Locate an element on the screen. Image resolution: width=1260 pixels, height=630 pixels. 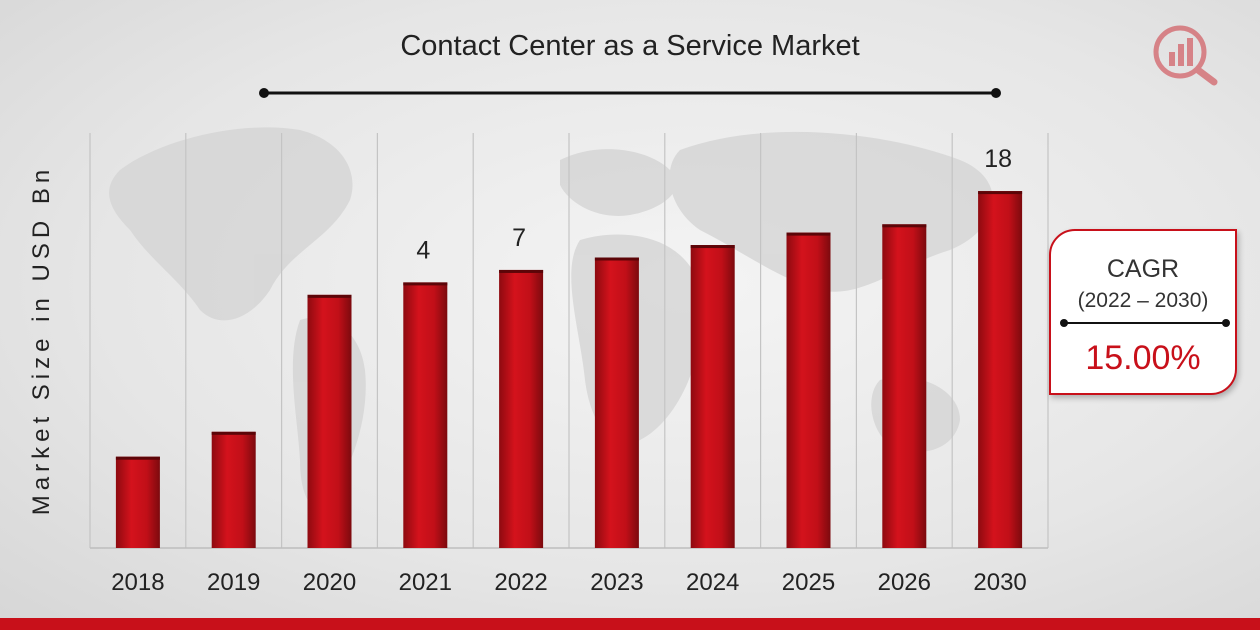
bar-top-2023 is located at coordinates (616, 259).